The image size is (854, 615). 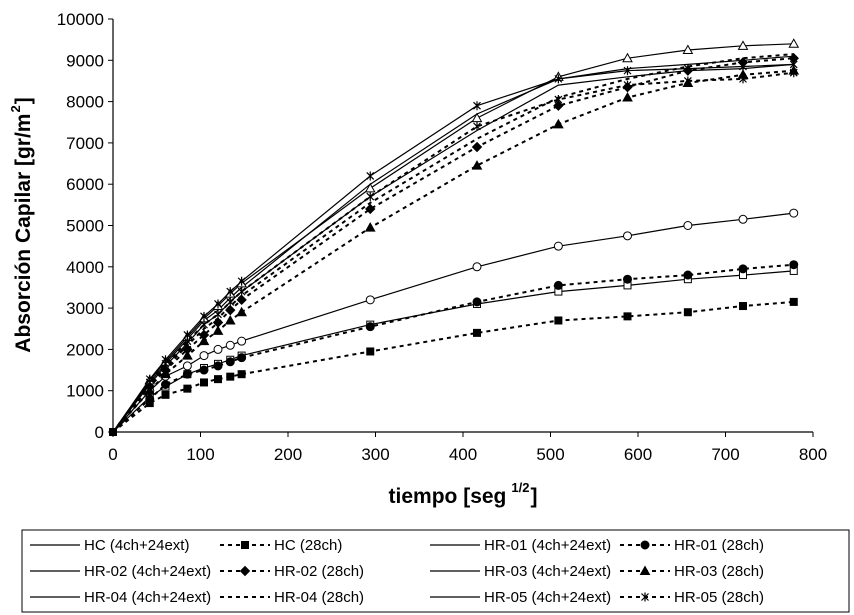 I want to click on legend-label: HC (28ch), so click(x=308, y=545).